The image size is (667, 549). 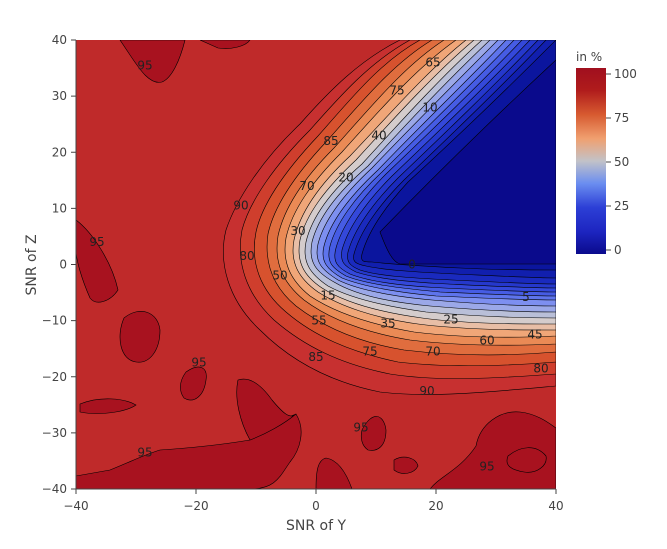 I want to click on contour-label: 20, so click(x=345, y=178).